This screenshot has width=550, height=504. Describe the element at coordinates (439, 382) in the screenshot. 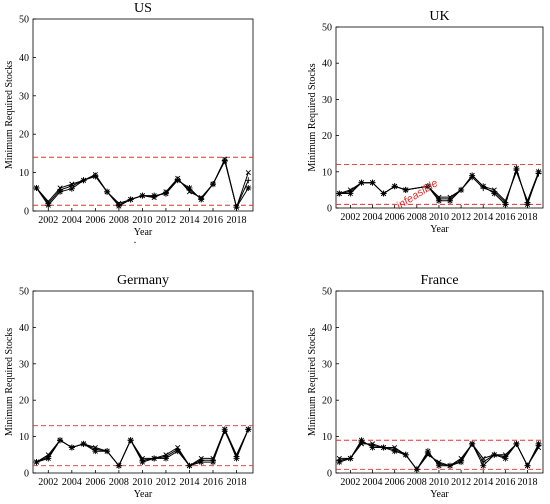

I see `axes-box` at that location.